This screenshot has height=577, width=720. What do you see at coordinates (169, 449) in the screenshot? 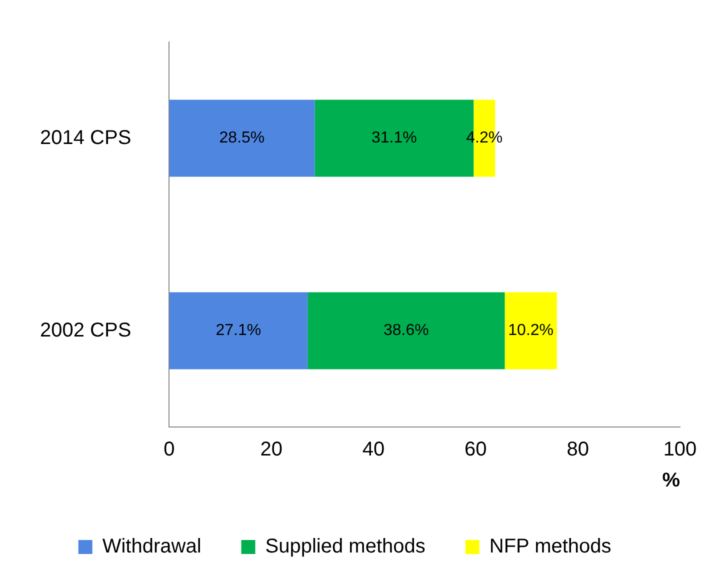
I see `x-tick-label: 0` at bounding box center [169, 449].